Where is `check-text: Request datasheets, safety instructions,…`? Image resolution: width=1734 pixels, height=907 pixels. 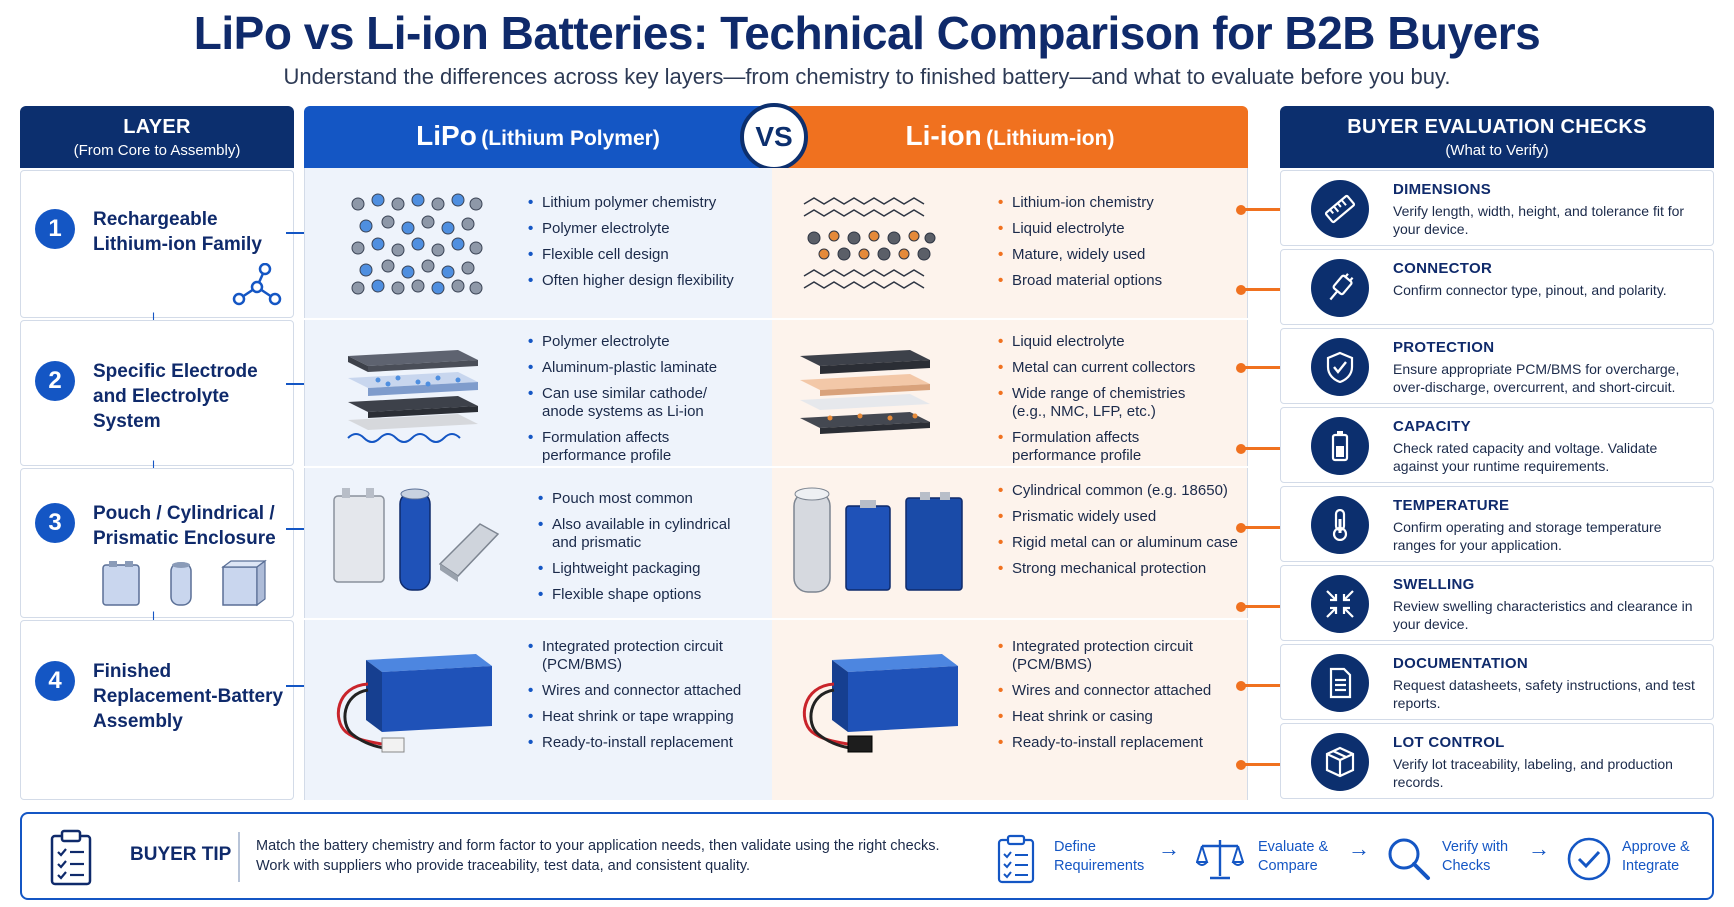
check-text: Request datasheets, safety instructions,… is located at coordinates (1544, 694).